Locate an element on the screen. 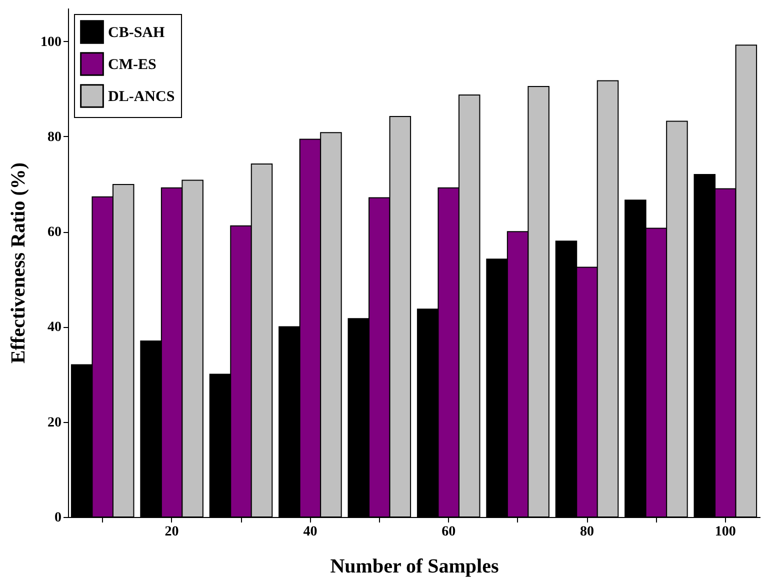  y-tick-label: 40 is located at coordinates (55, 328).